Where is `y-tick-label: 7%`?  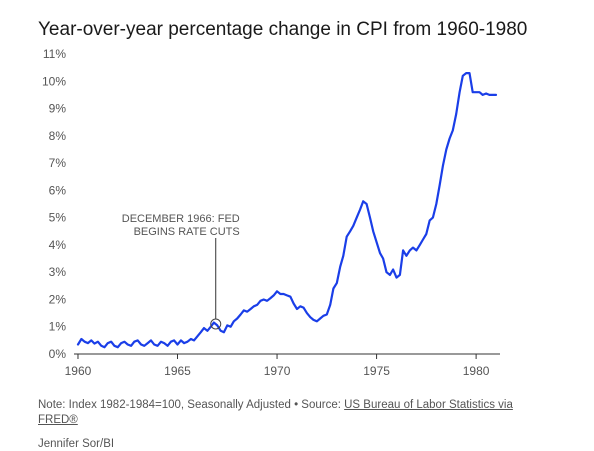
y-tick-label: 7% is located at coordinates (58, 163).